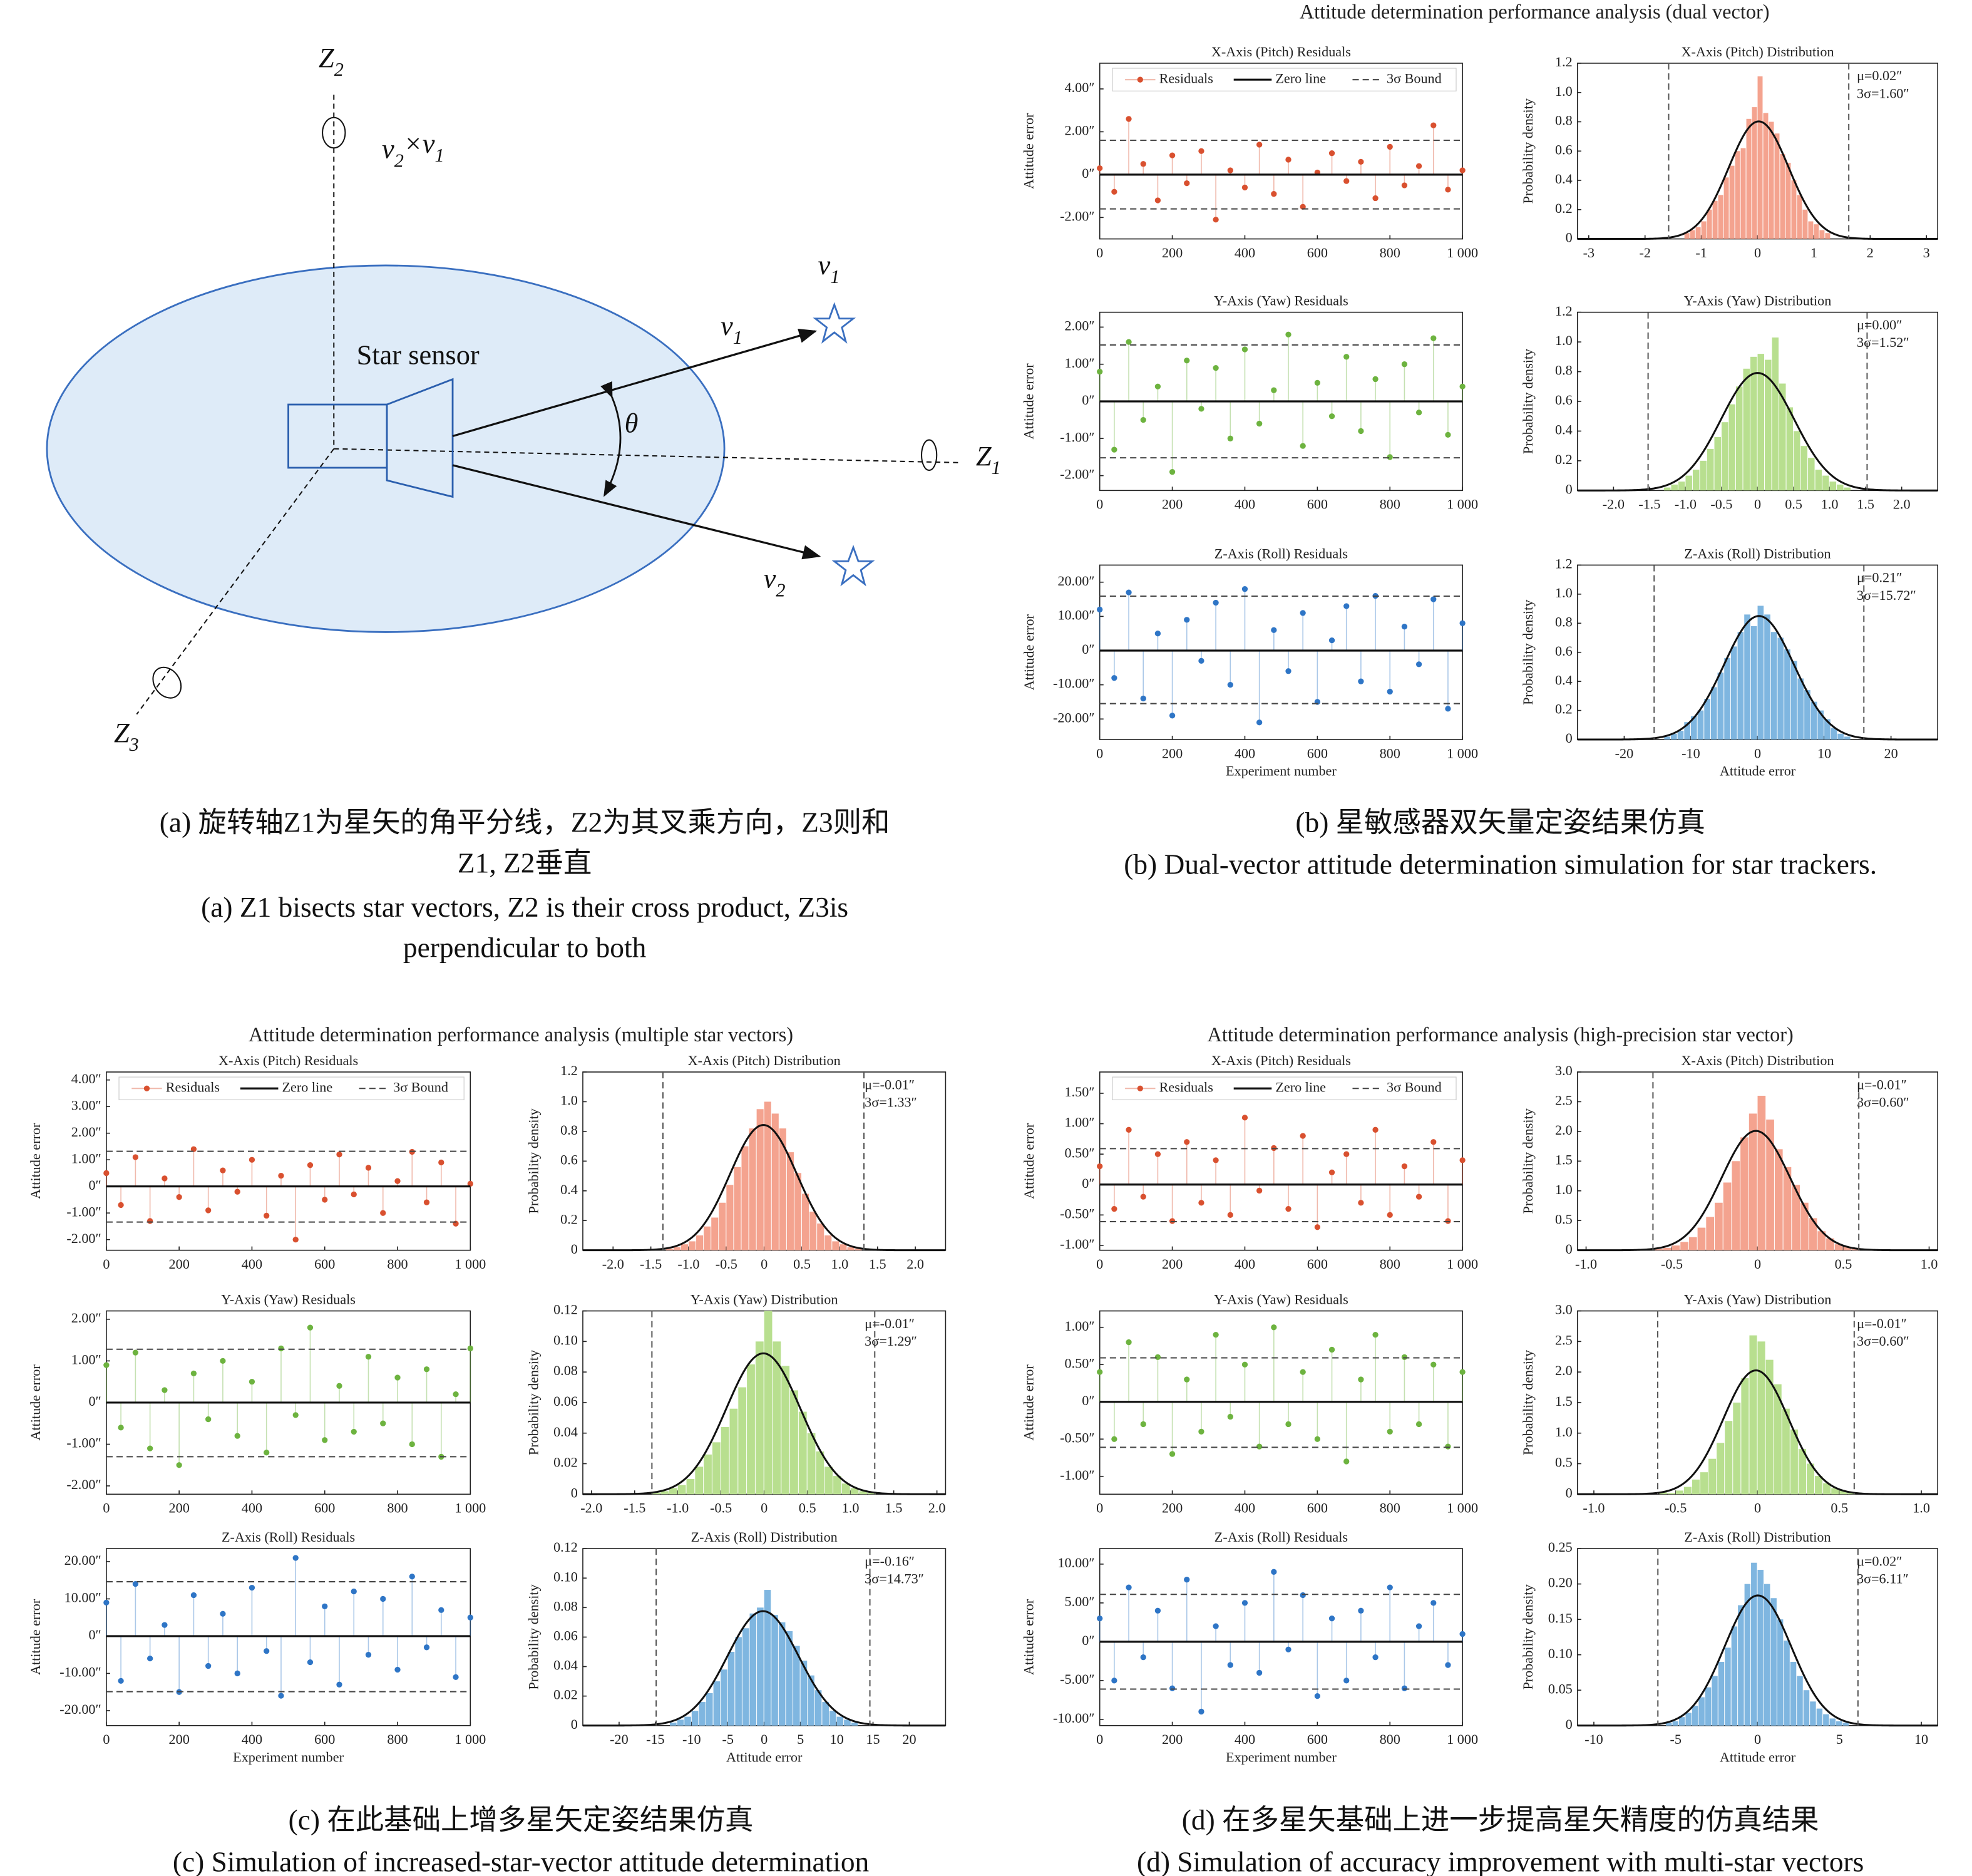  Describe the element at coordinates (82, 1560) in the screenshot. I see `y-tick-label: 20.00″` at that location.